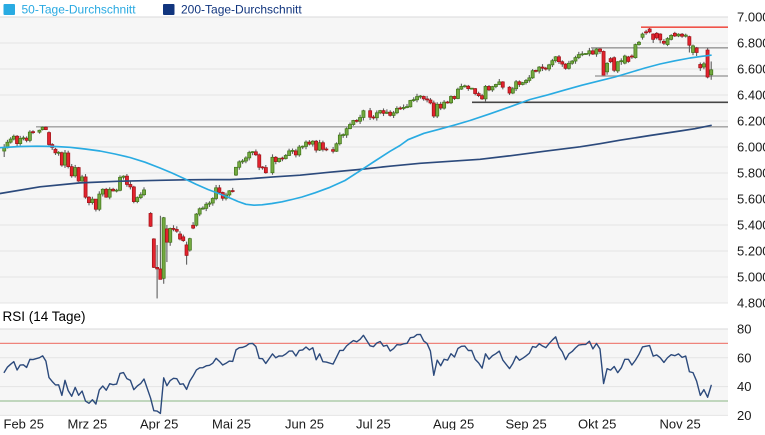 This screenshot has height=435, width=765. What do you see at coordinates (744, 386) in the screenshot?
I see `svg-text: 40` at bounding box center [744, 386].